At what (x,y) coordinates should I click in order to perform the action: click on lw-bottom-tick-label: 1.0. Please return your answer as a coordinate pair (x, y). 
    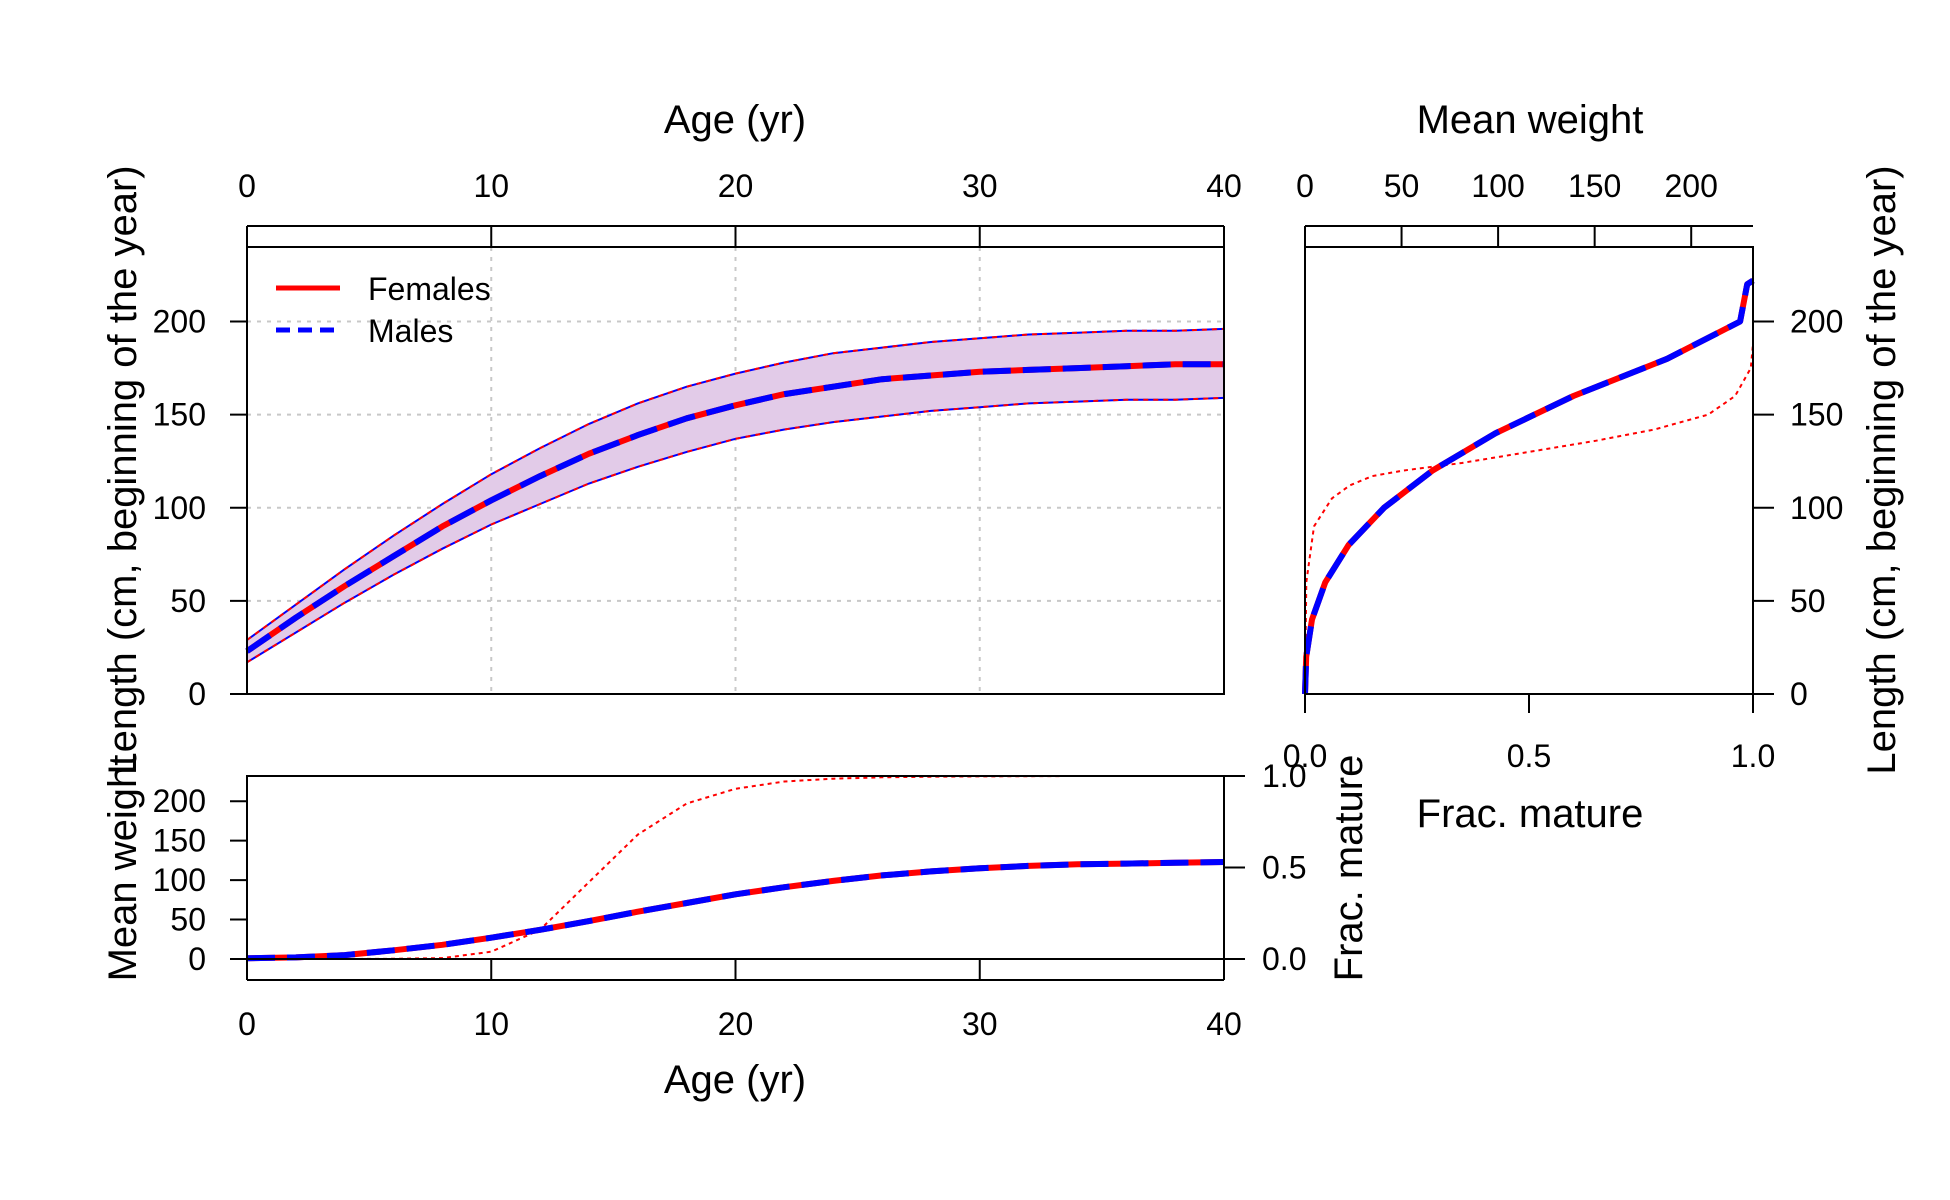
    Looking at the image, I should click on (1753, 756).